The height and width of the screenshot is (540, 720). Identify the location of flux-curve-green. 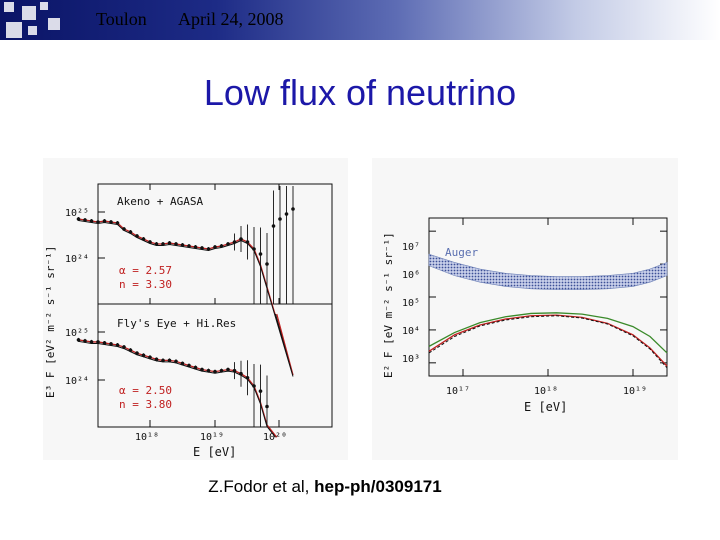
(548, 333).